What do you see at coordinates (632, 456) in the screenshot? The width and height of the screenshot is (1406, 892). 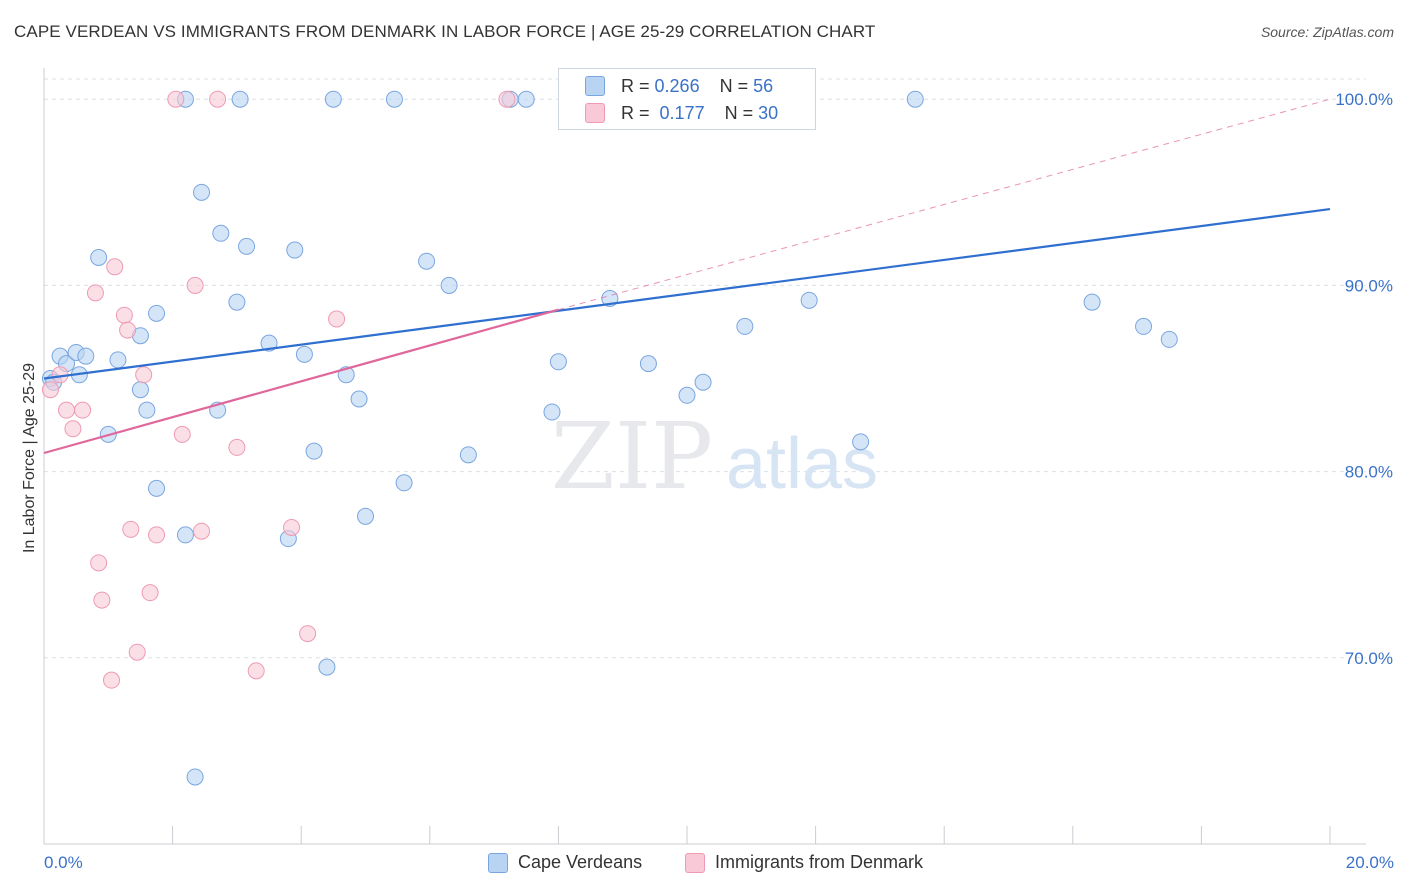 I see `watermark-zip: ZIP` at bounding box center [632, 456].